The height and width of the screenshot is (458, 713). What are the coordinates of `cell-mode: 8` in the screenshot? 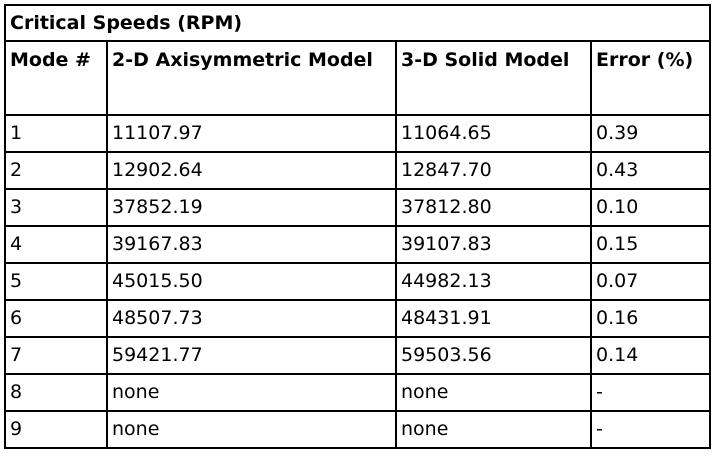 It's located at (56, 392).